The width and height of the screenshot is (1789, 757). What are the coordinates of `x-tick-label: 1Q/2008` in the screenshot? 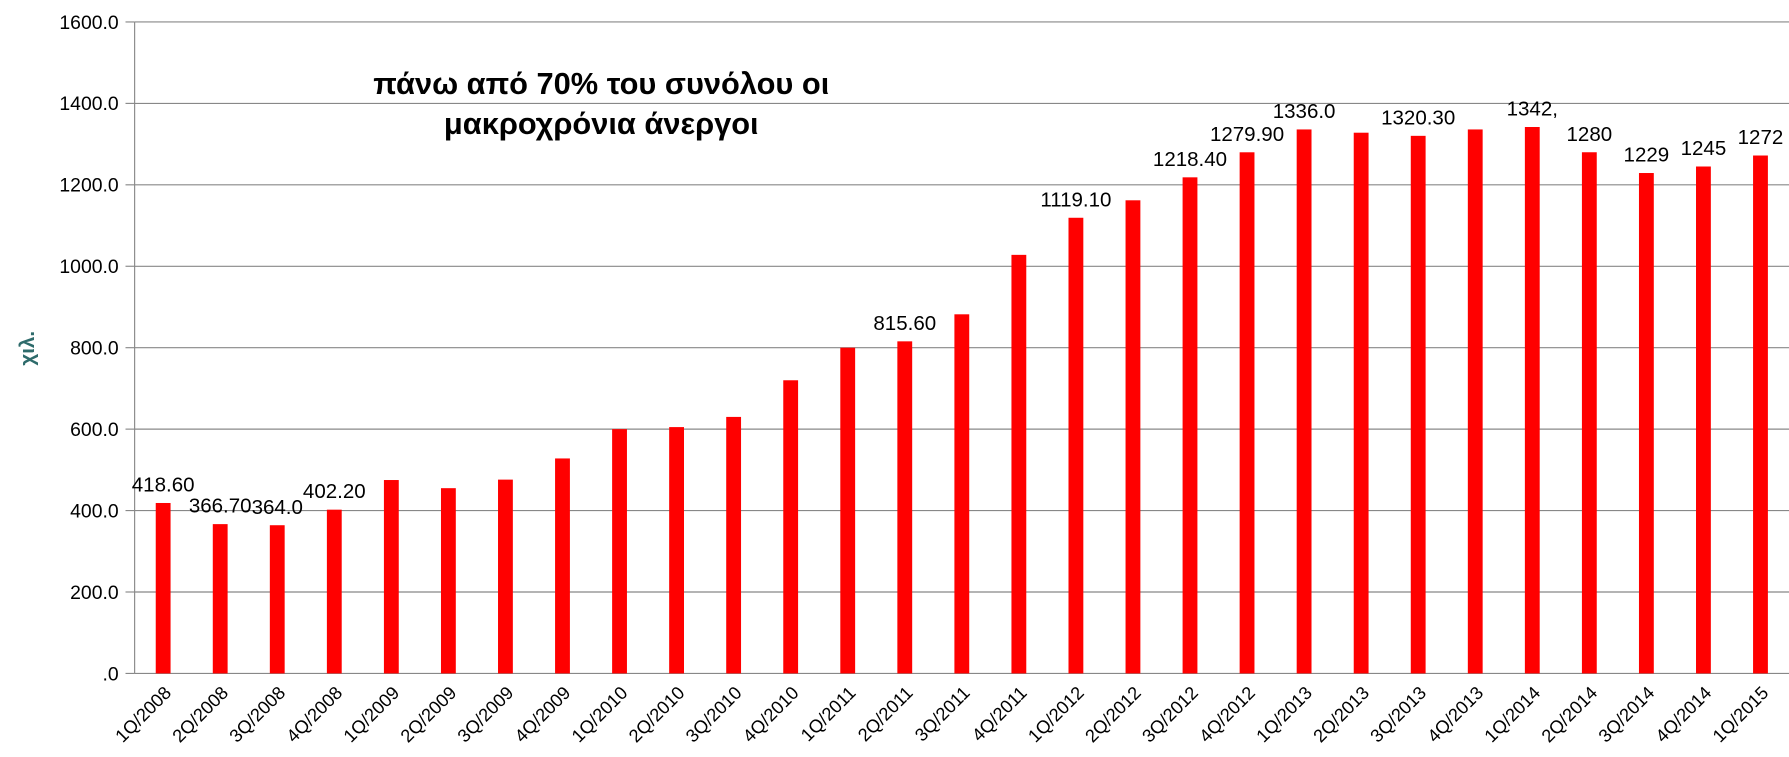 It's located at (143, 714).